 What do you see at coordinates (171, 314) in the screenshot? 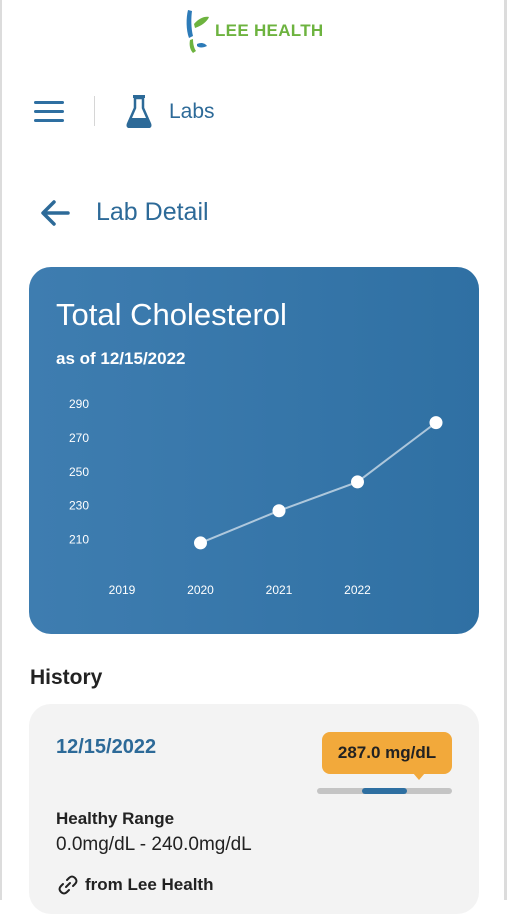
I see `lab-name: Total Cholesterol` at bounding box center [171, 314].